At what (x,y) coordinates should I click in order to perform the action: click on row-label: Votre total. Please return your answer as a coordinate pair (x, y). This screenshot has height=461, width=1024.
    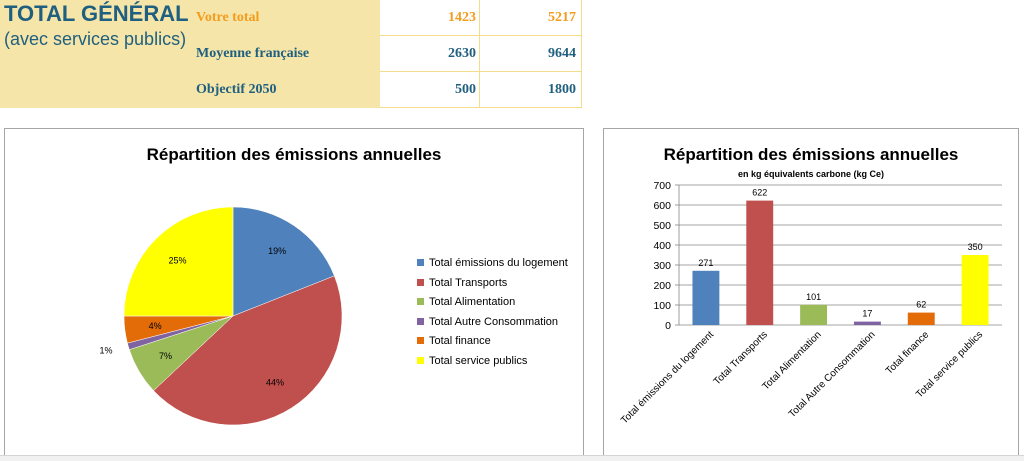
    Looking at the image, I should click on (228, 17).